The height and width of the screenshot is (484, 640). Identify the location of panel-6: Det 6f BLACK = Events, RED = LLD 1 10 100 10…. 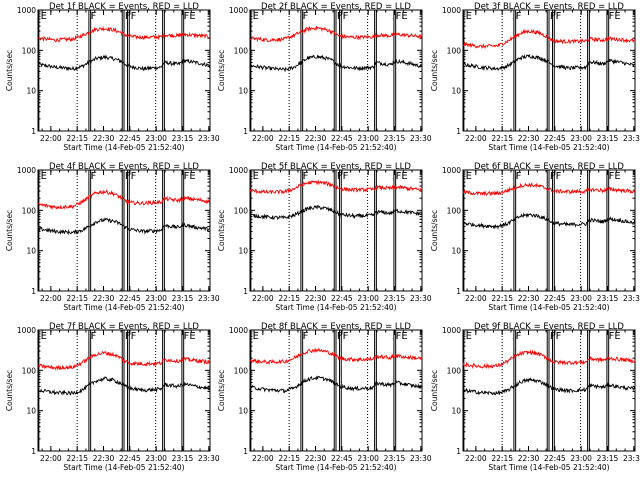
(535, 237).